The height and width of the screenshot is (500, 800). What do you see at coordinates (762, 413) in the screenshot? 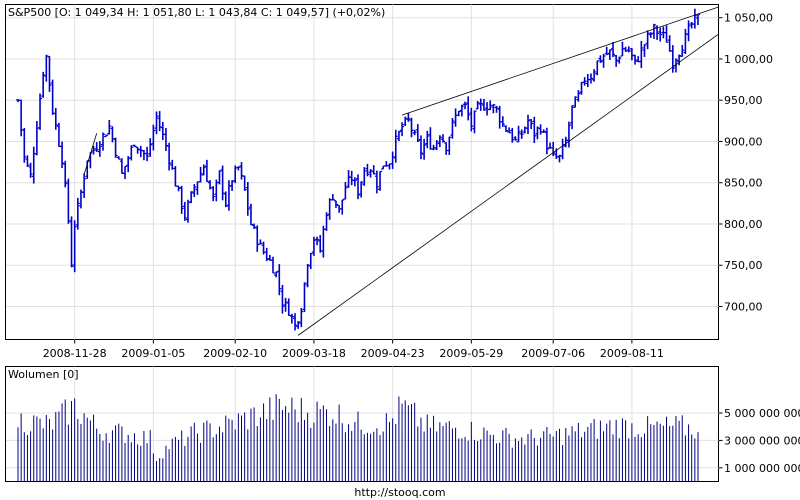
I see `volume-y-tick-label: 5 000 000 000` at bounding box center [762, 413].